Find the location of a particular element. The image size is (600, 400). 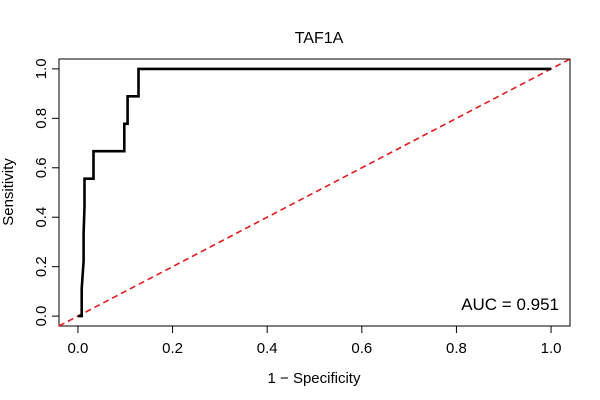

y-tick-label: 0.4 is located at coordinates (41, 217).